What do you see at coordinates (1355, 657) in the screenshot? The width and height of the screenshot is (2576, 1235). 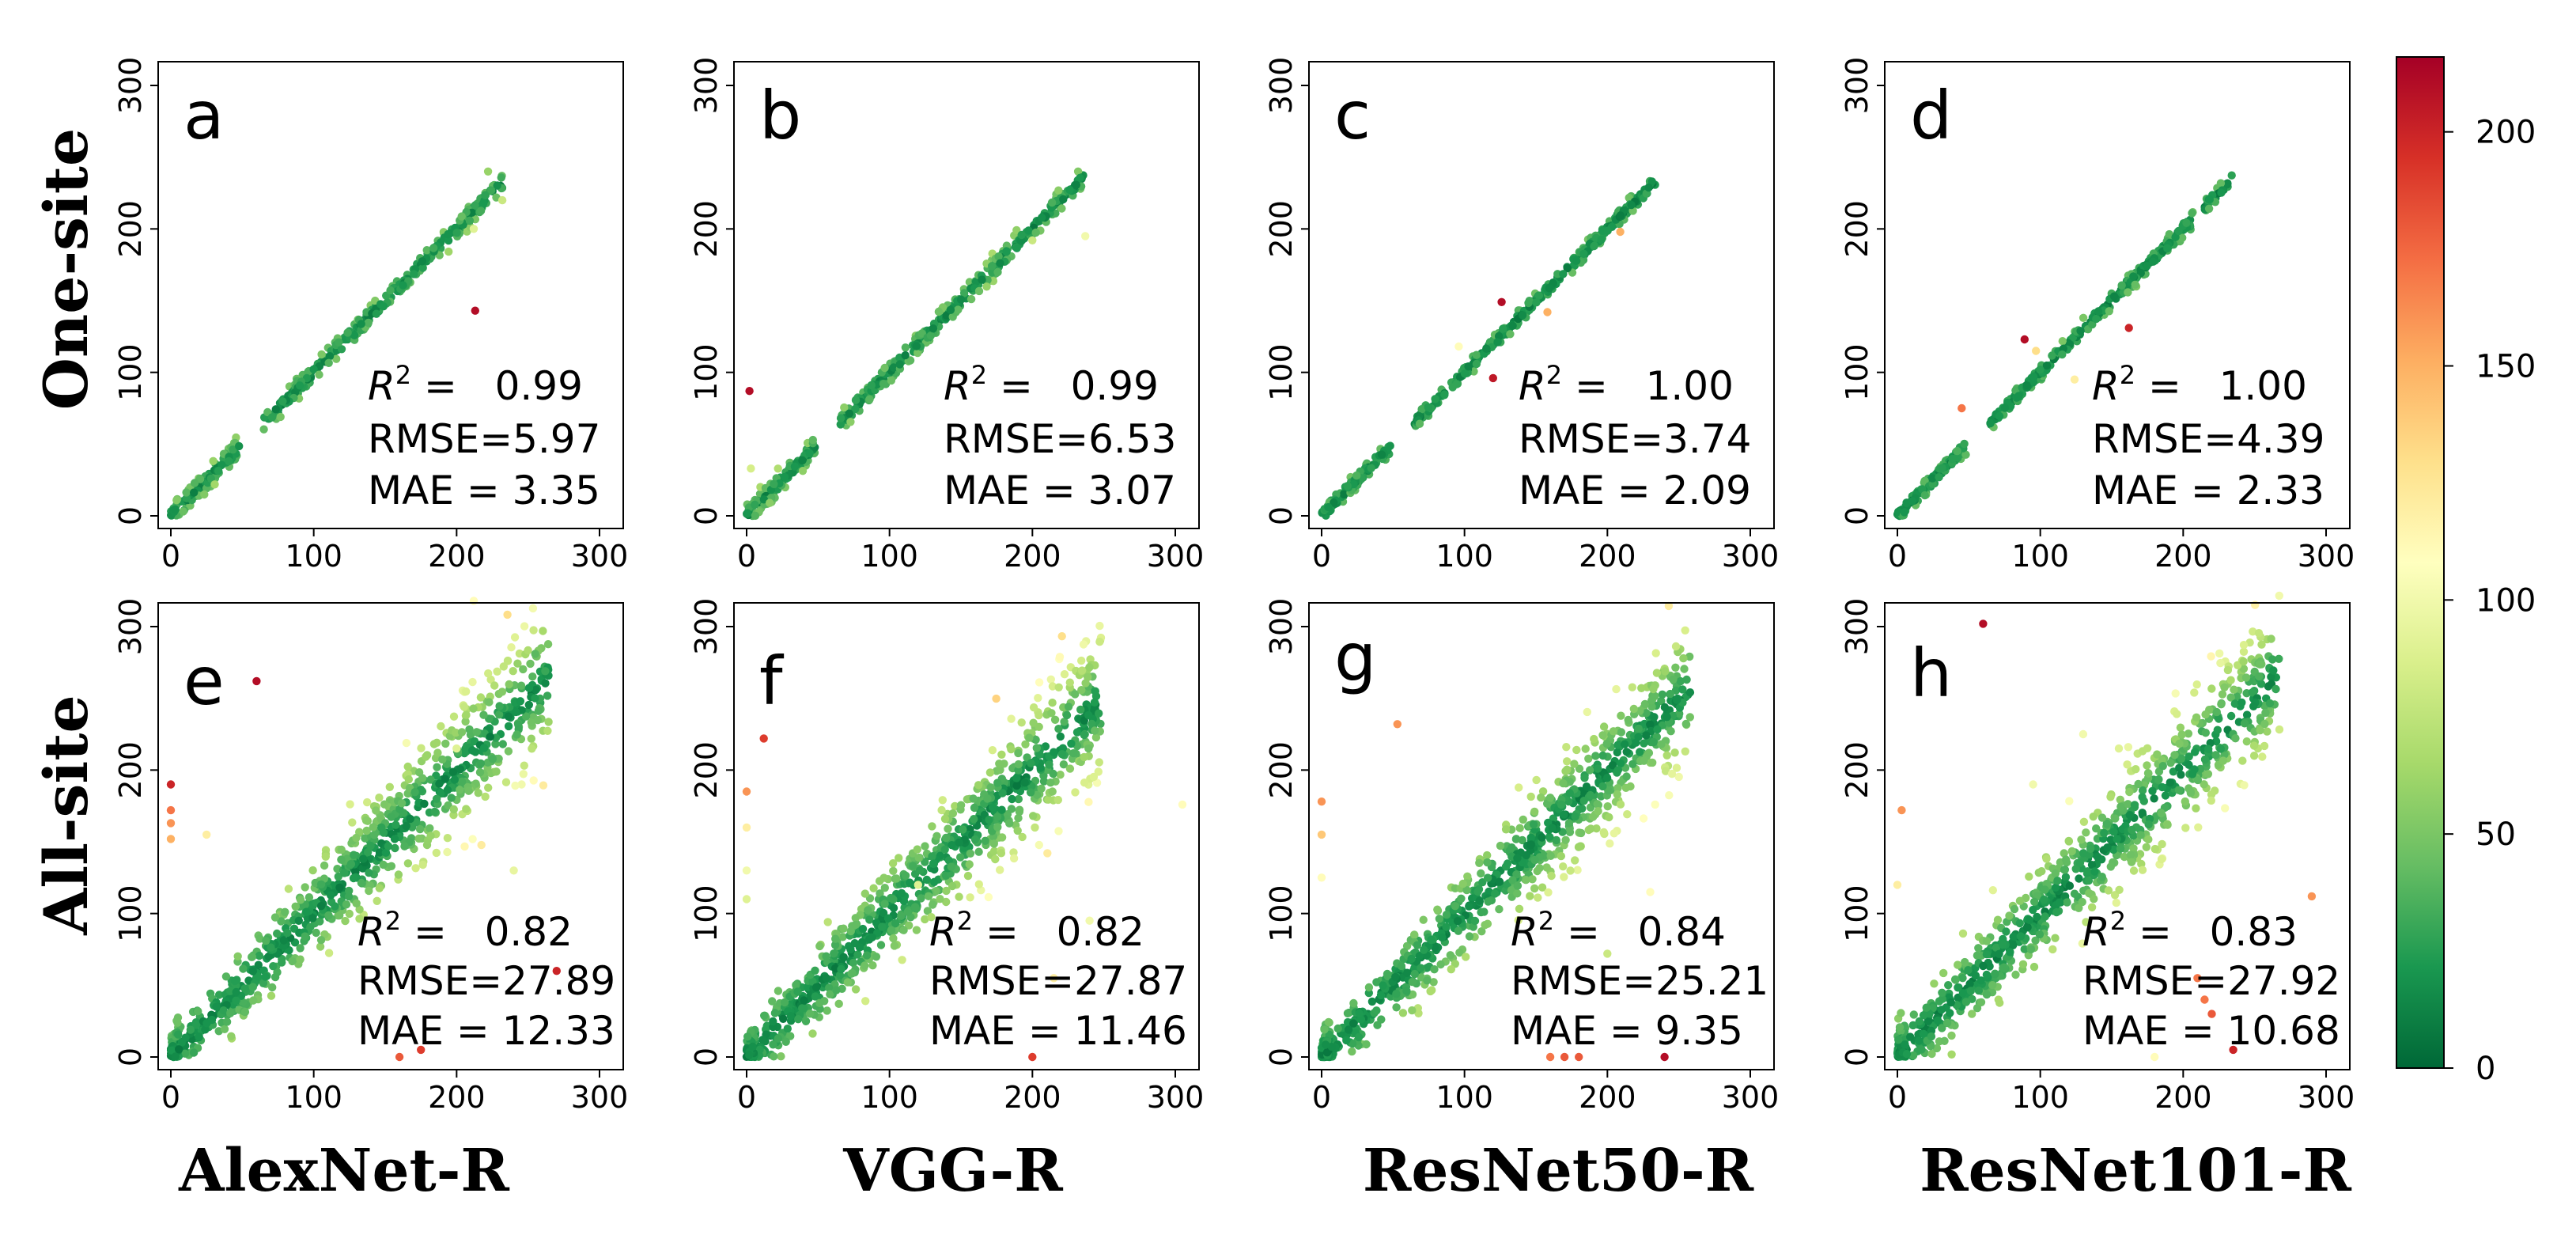 I see `panel-g-letter: g` at bounding box center [1355, 657].